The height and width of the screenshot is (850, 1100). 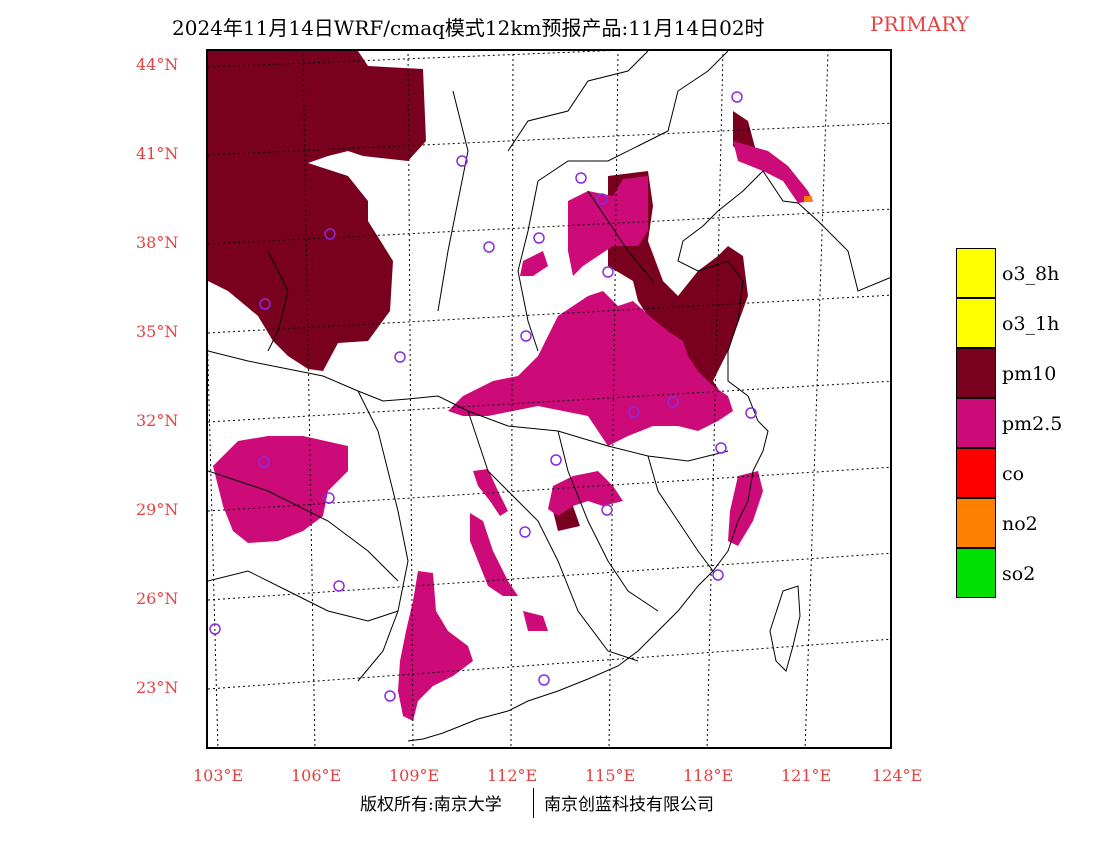 What do you see at coordinates (785, 628) in the screenshot?
I see `taiwan-outline` at bounding box center [785, 628].